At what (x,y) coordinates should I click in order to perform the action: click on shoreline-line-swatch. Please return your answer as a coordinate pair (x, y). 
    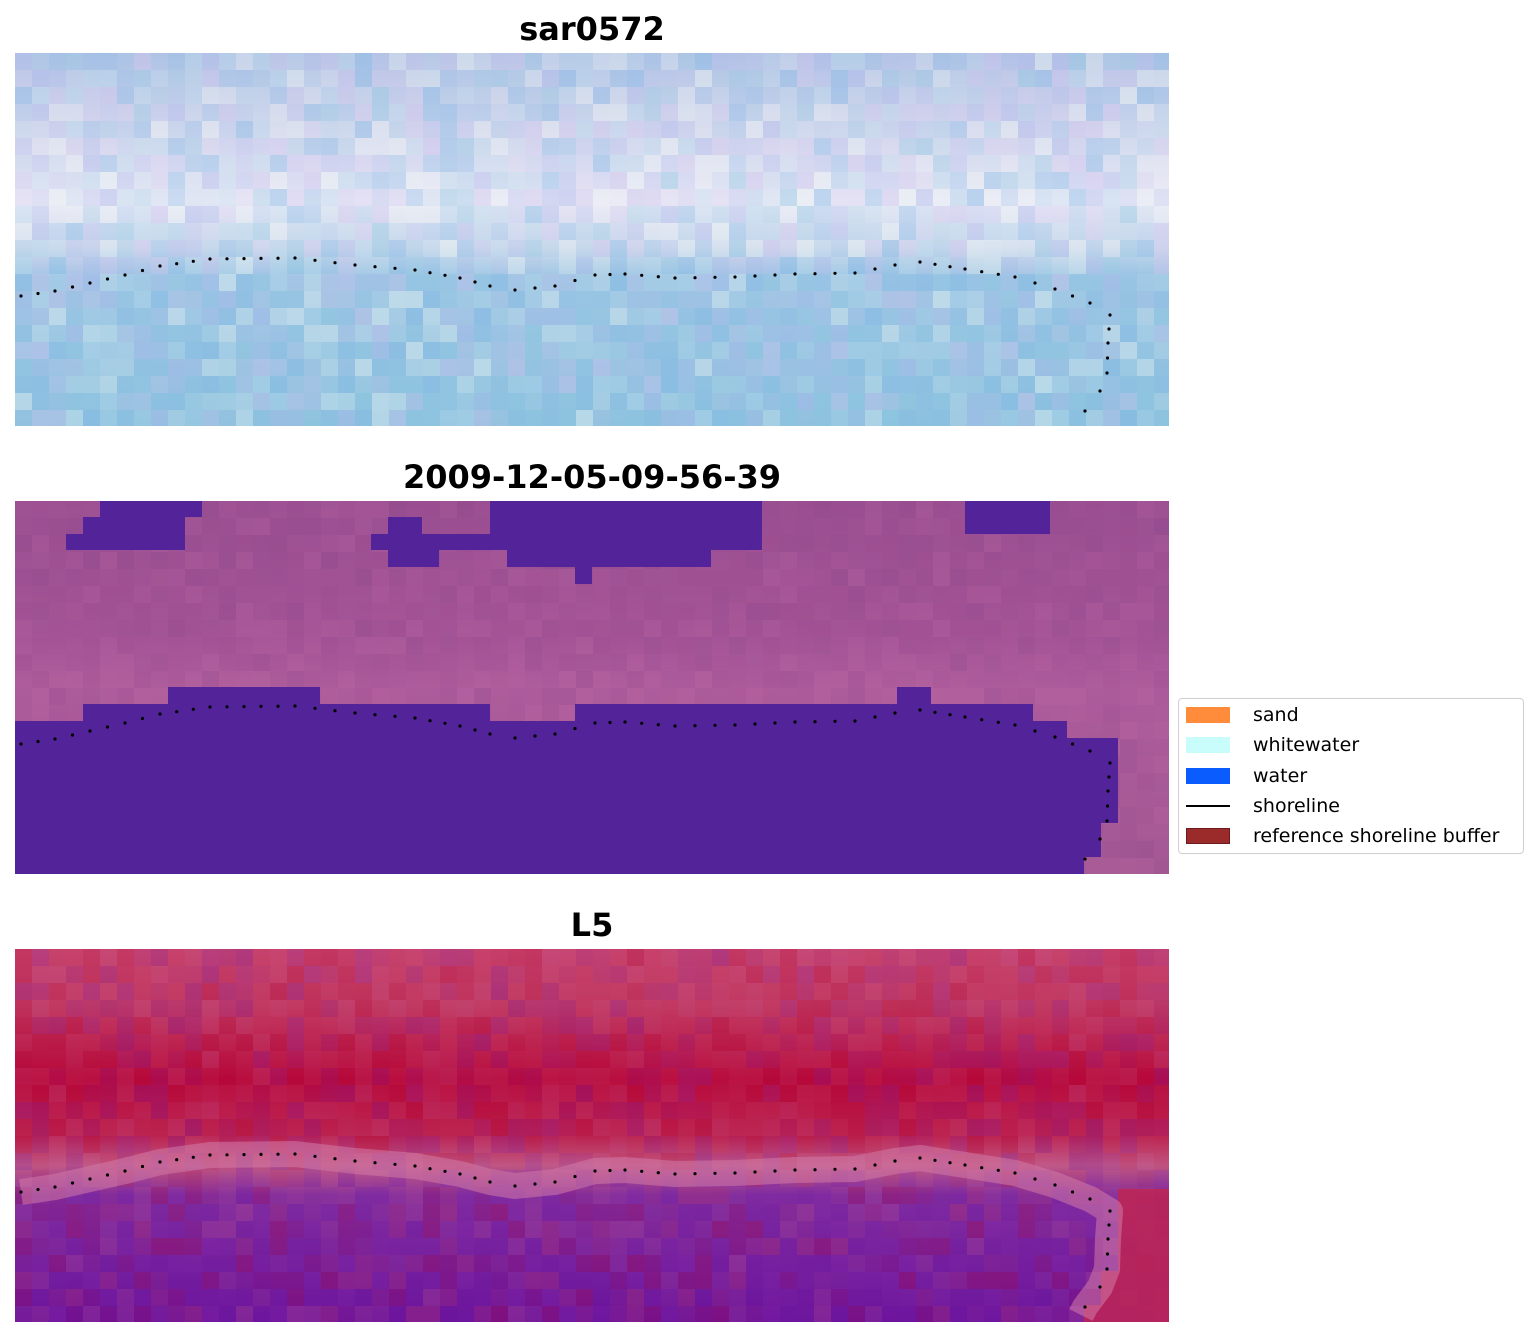
    Looking at the image, I should click on (1208, 806).